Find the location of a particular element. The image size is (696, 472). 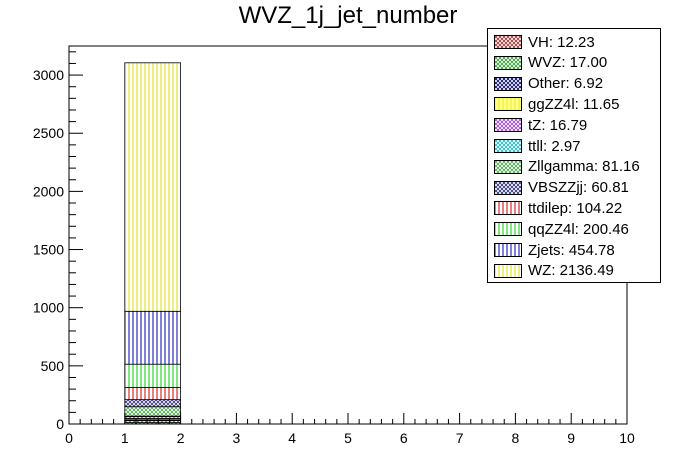

legend-entry: VH: 12.23 is located at coordinates (544, 42).